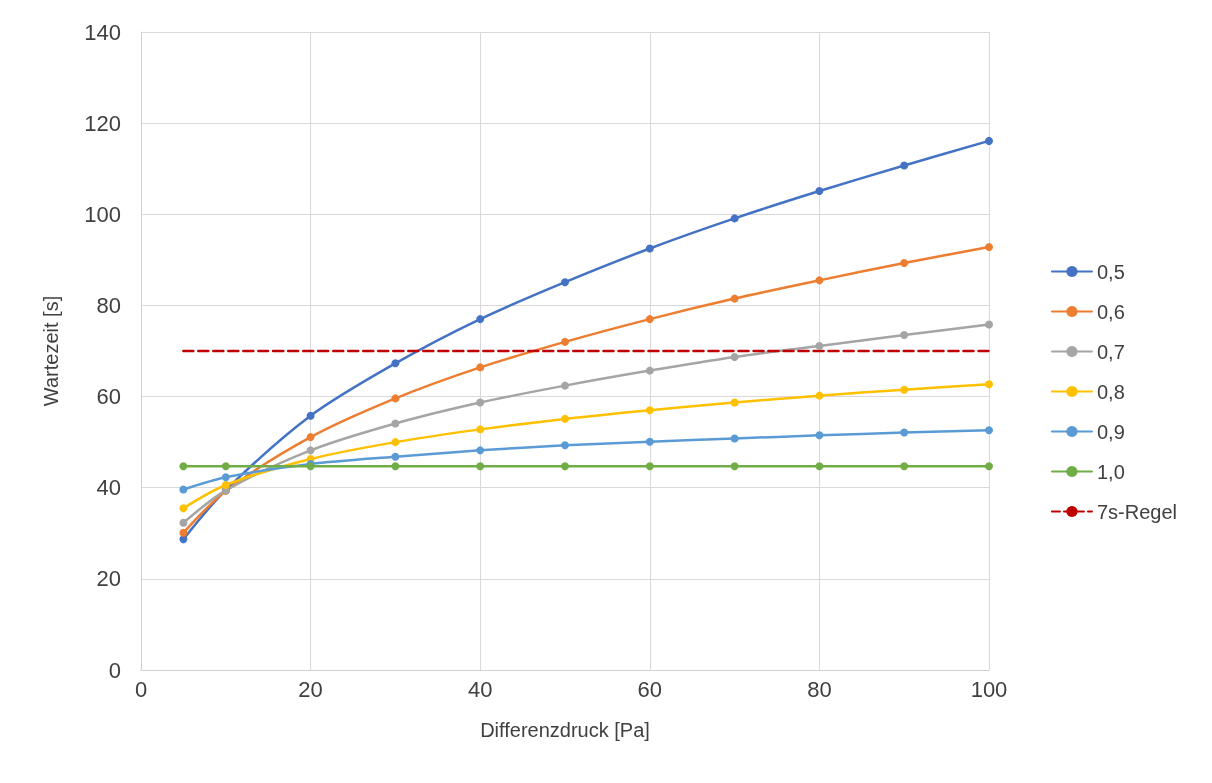  Describe the element at coordinates (114, 670) in the screenshot. I see `y-tick-label: 0` at that location.